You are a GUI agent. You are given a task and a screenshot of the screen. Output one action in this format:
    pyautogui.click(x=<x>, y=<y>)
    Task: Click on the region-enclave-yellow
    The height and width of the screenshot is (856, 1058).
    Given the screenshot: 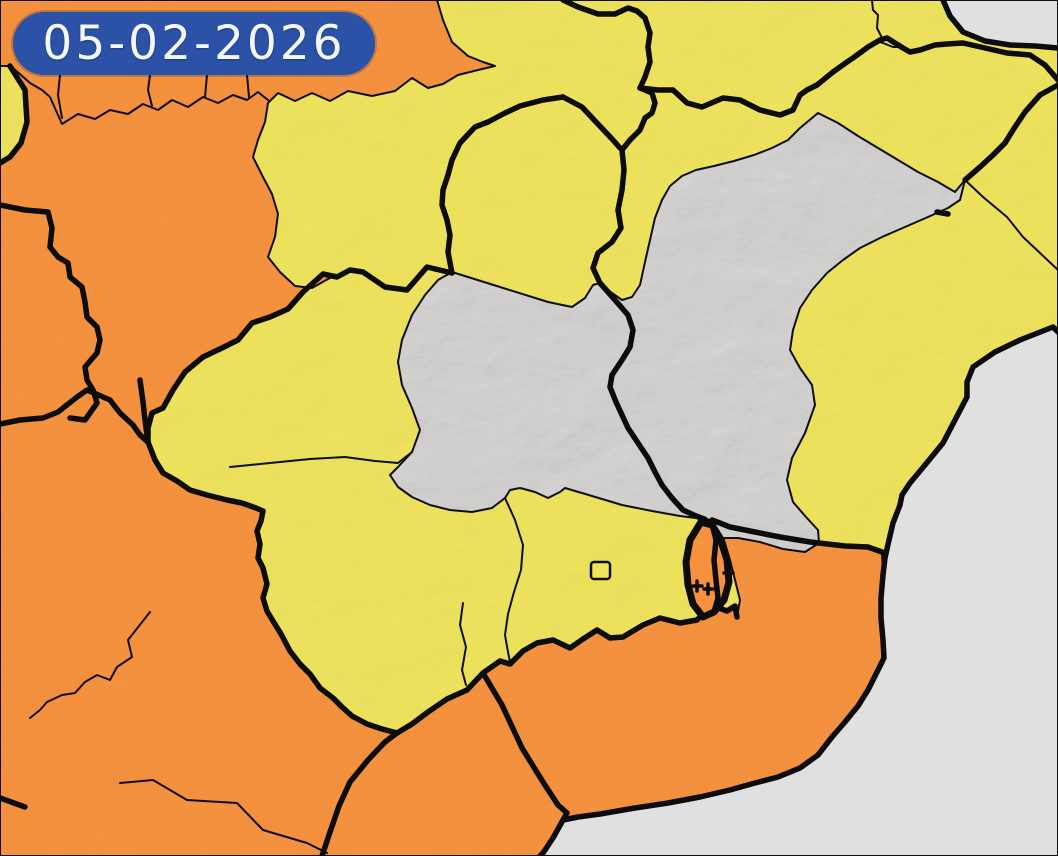 What is the action you would take?
    pyautogui.click(x=600, y=570)
    